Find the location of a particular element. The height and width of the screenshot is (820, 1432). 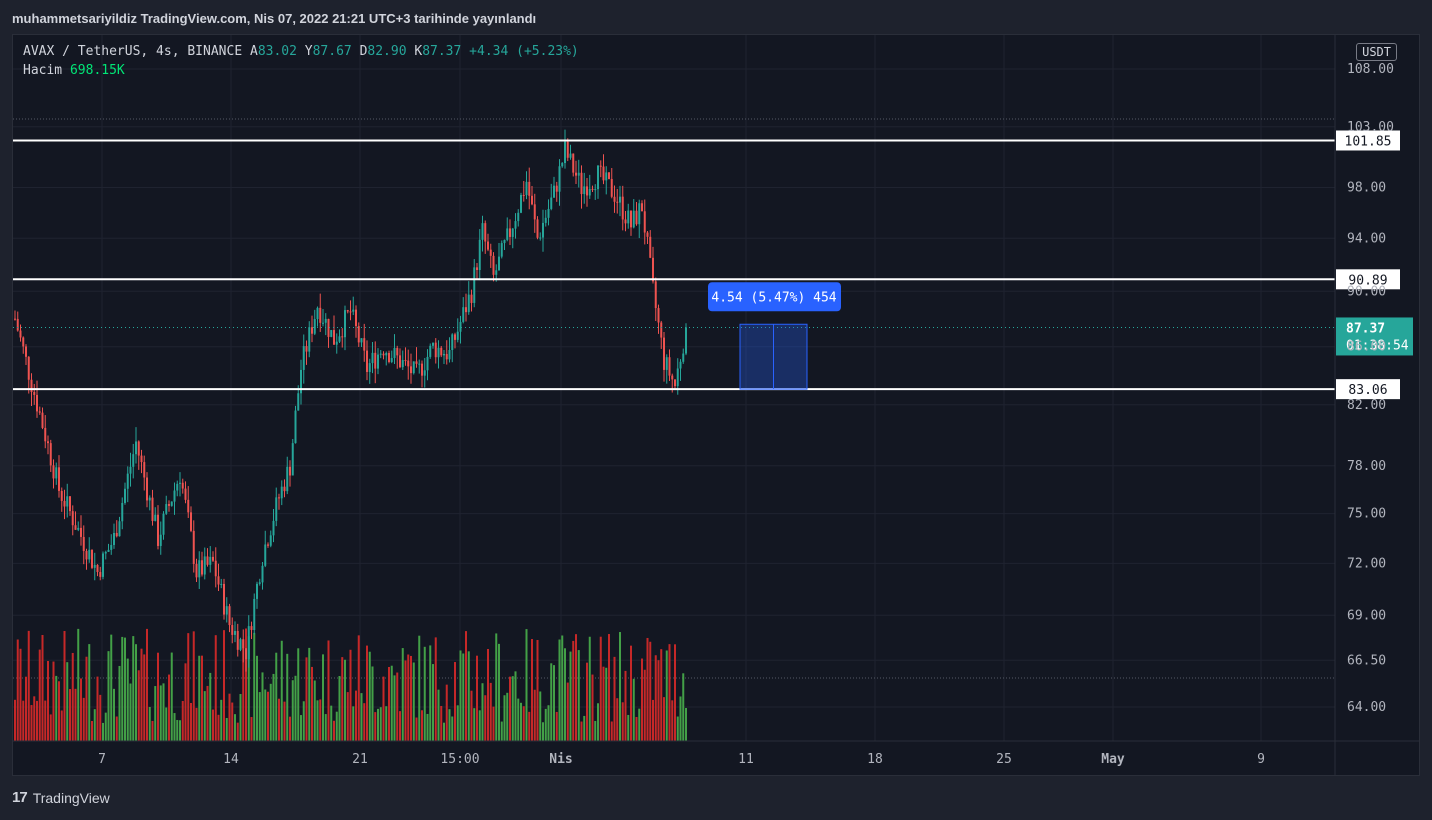

y-tick-label: 75.00 is located at coordinates (1366, 514).